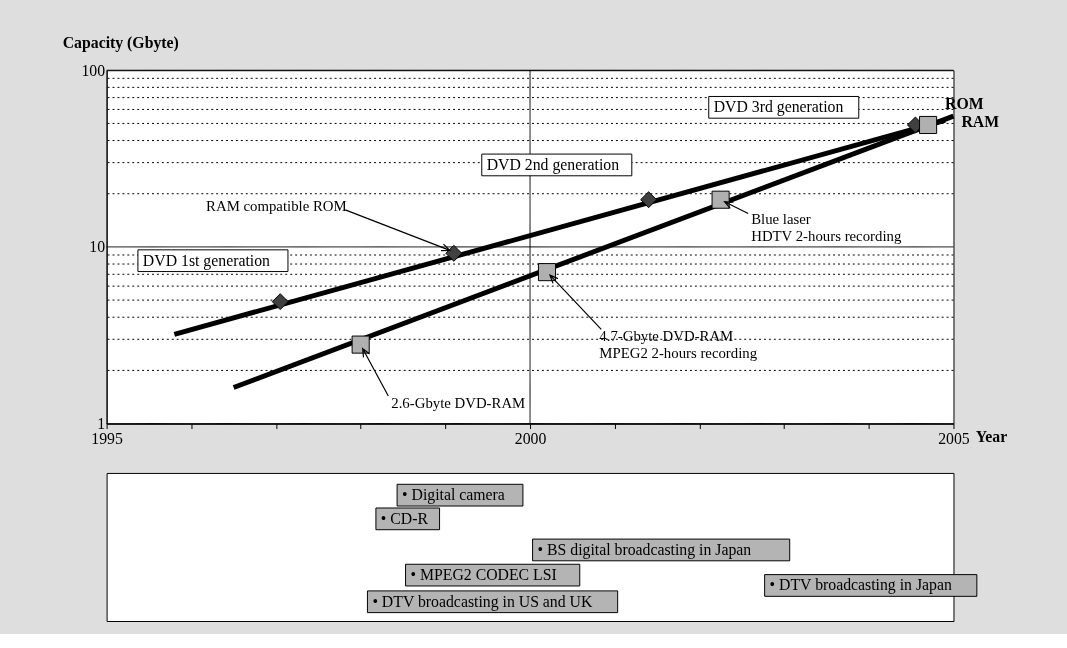 This screenshot has width=1067, height=648. What do you see at coordinates (530, 438) in the screenshot?
I see `x-tick-label: 2000` at bounding box center [530, 438].